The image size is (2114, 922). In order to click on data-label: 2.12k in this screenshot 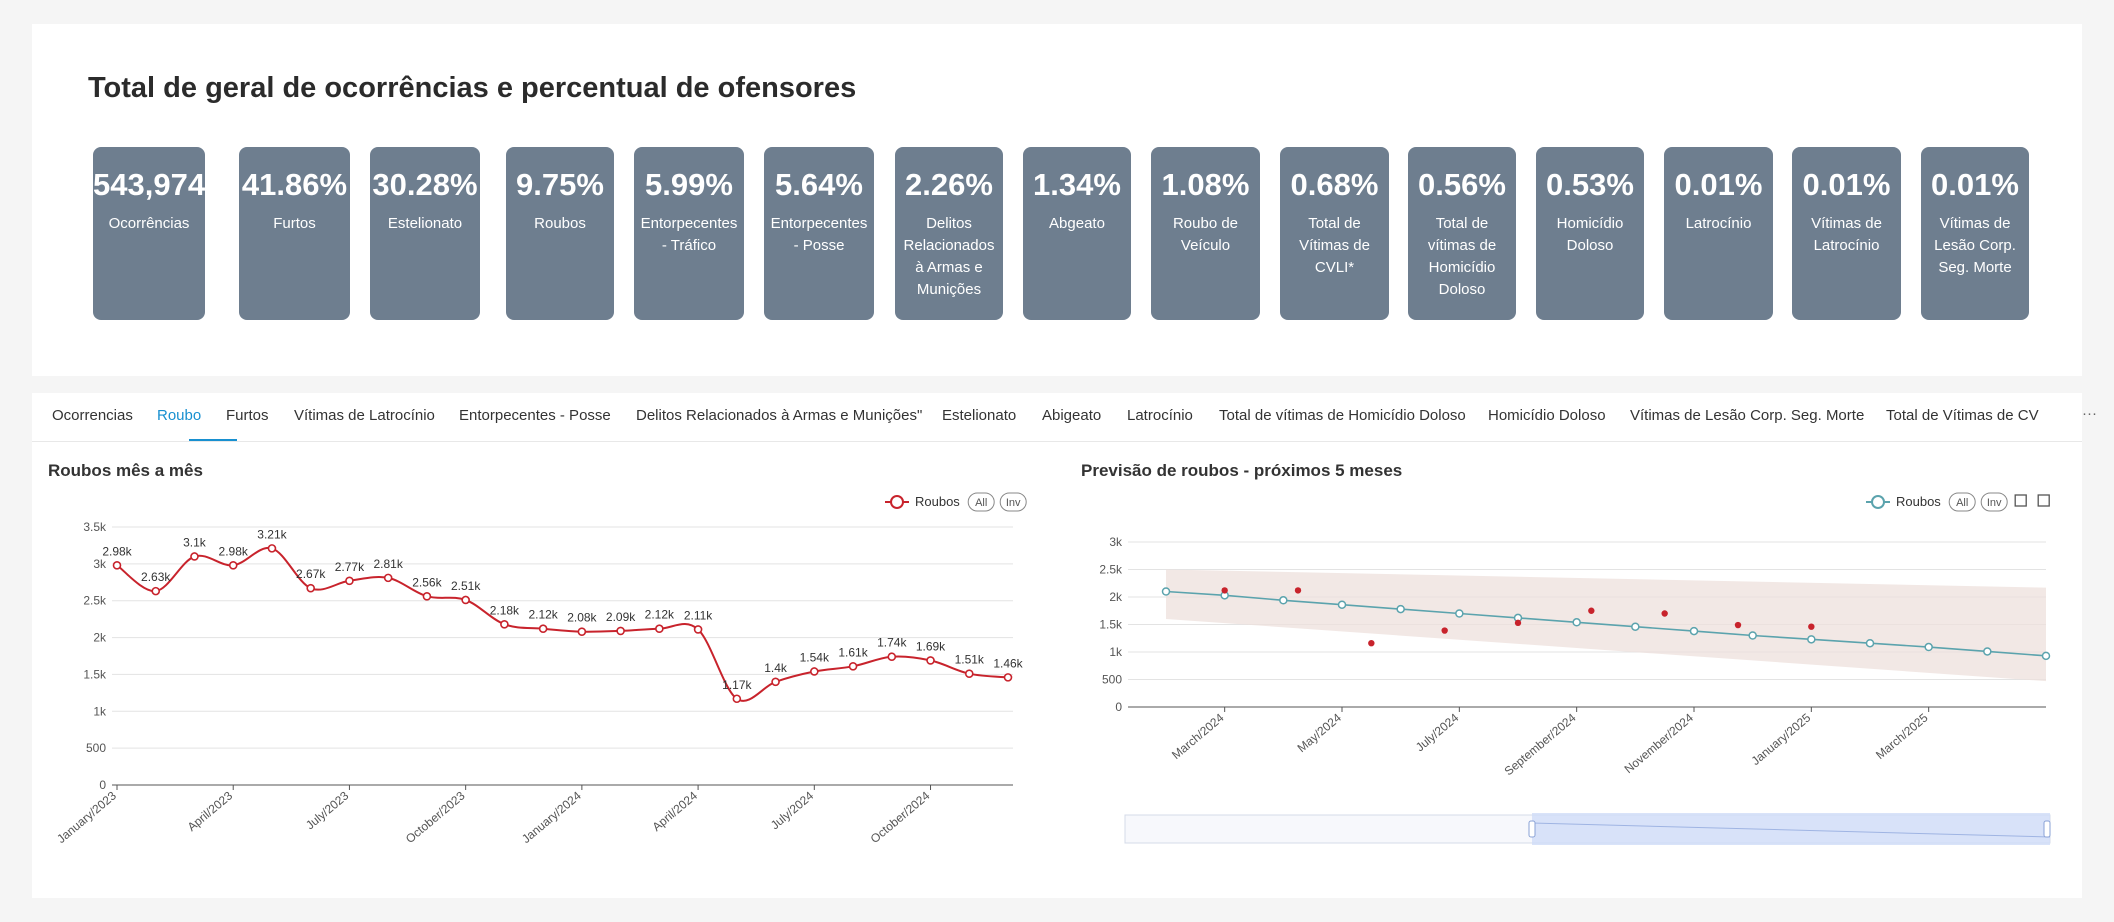, I will do `click(660, 615)`.